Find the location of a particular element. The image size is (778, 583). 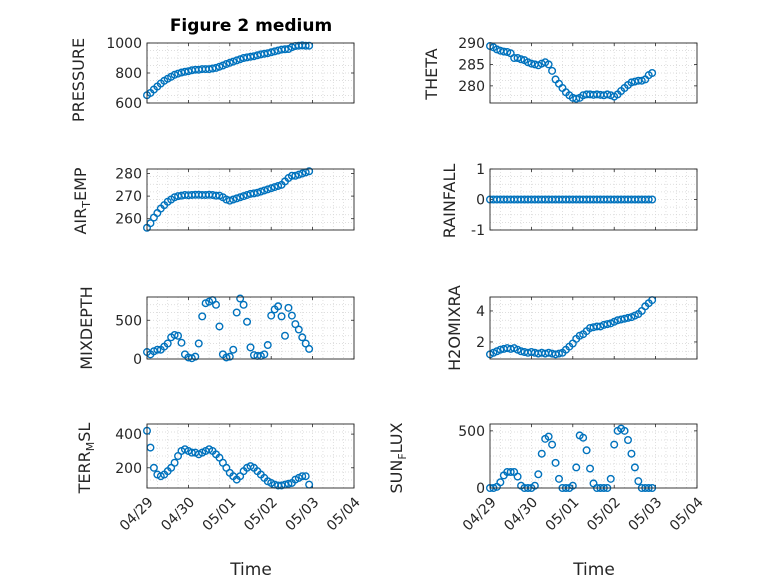

y-tick-label: 1 is located at coordinates (480, 170).